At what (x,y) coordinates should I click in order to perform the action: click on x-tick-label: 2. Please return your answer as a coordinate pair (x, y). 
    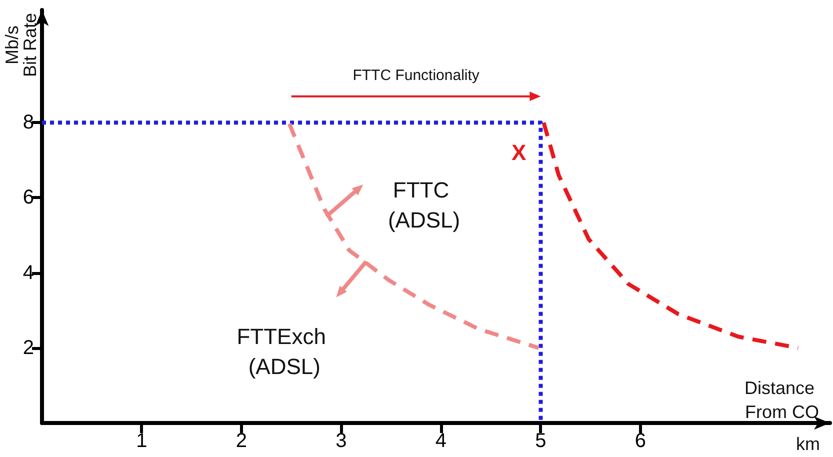
    Looking at the image, I should click on (242, 441).